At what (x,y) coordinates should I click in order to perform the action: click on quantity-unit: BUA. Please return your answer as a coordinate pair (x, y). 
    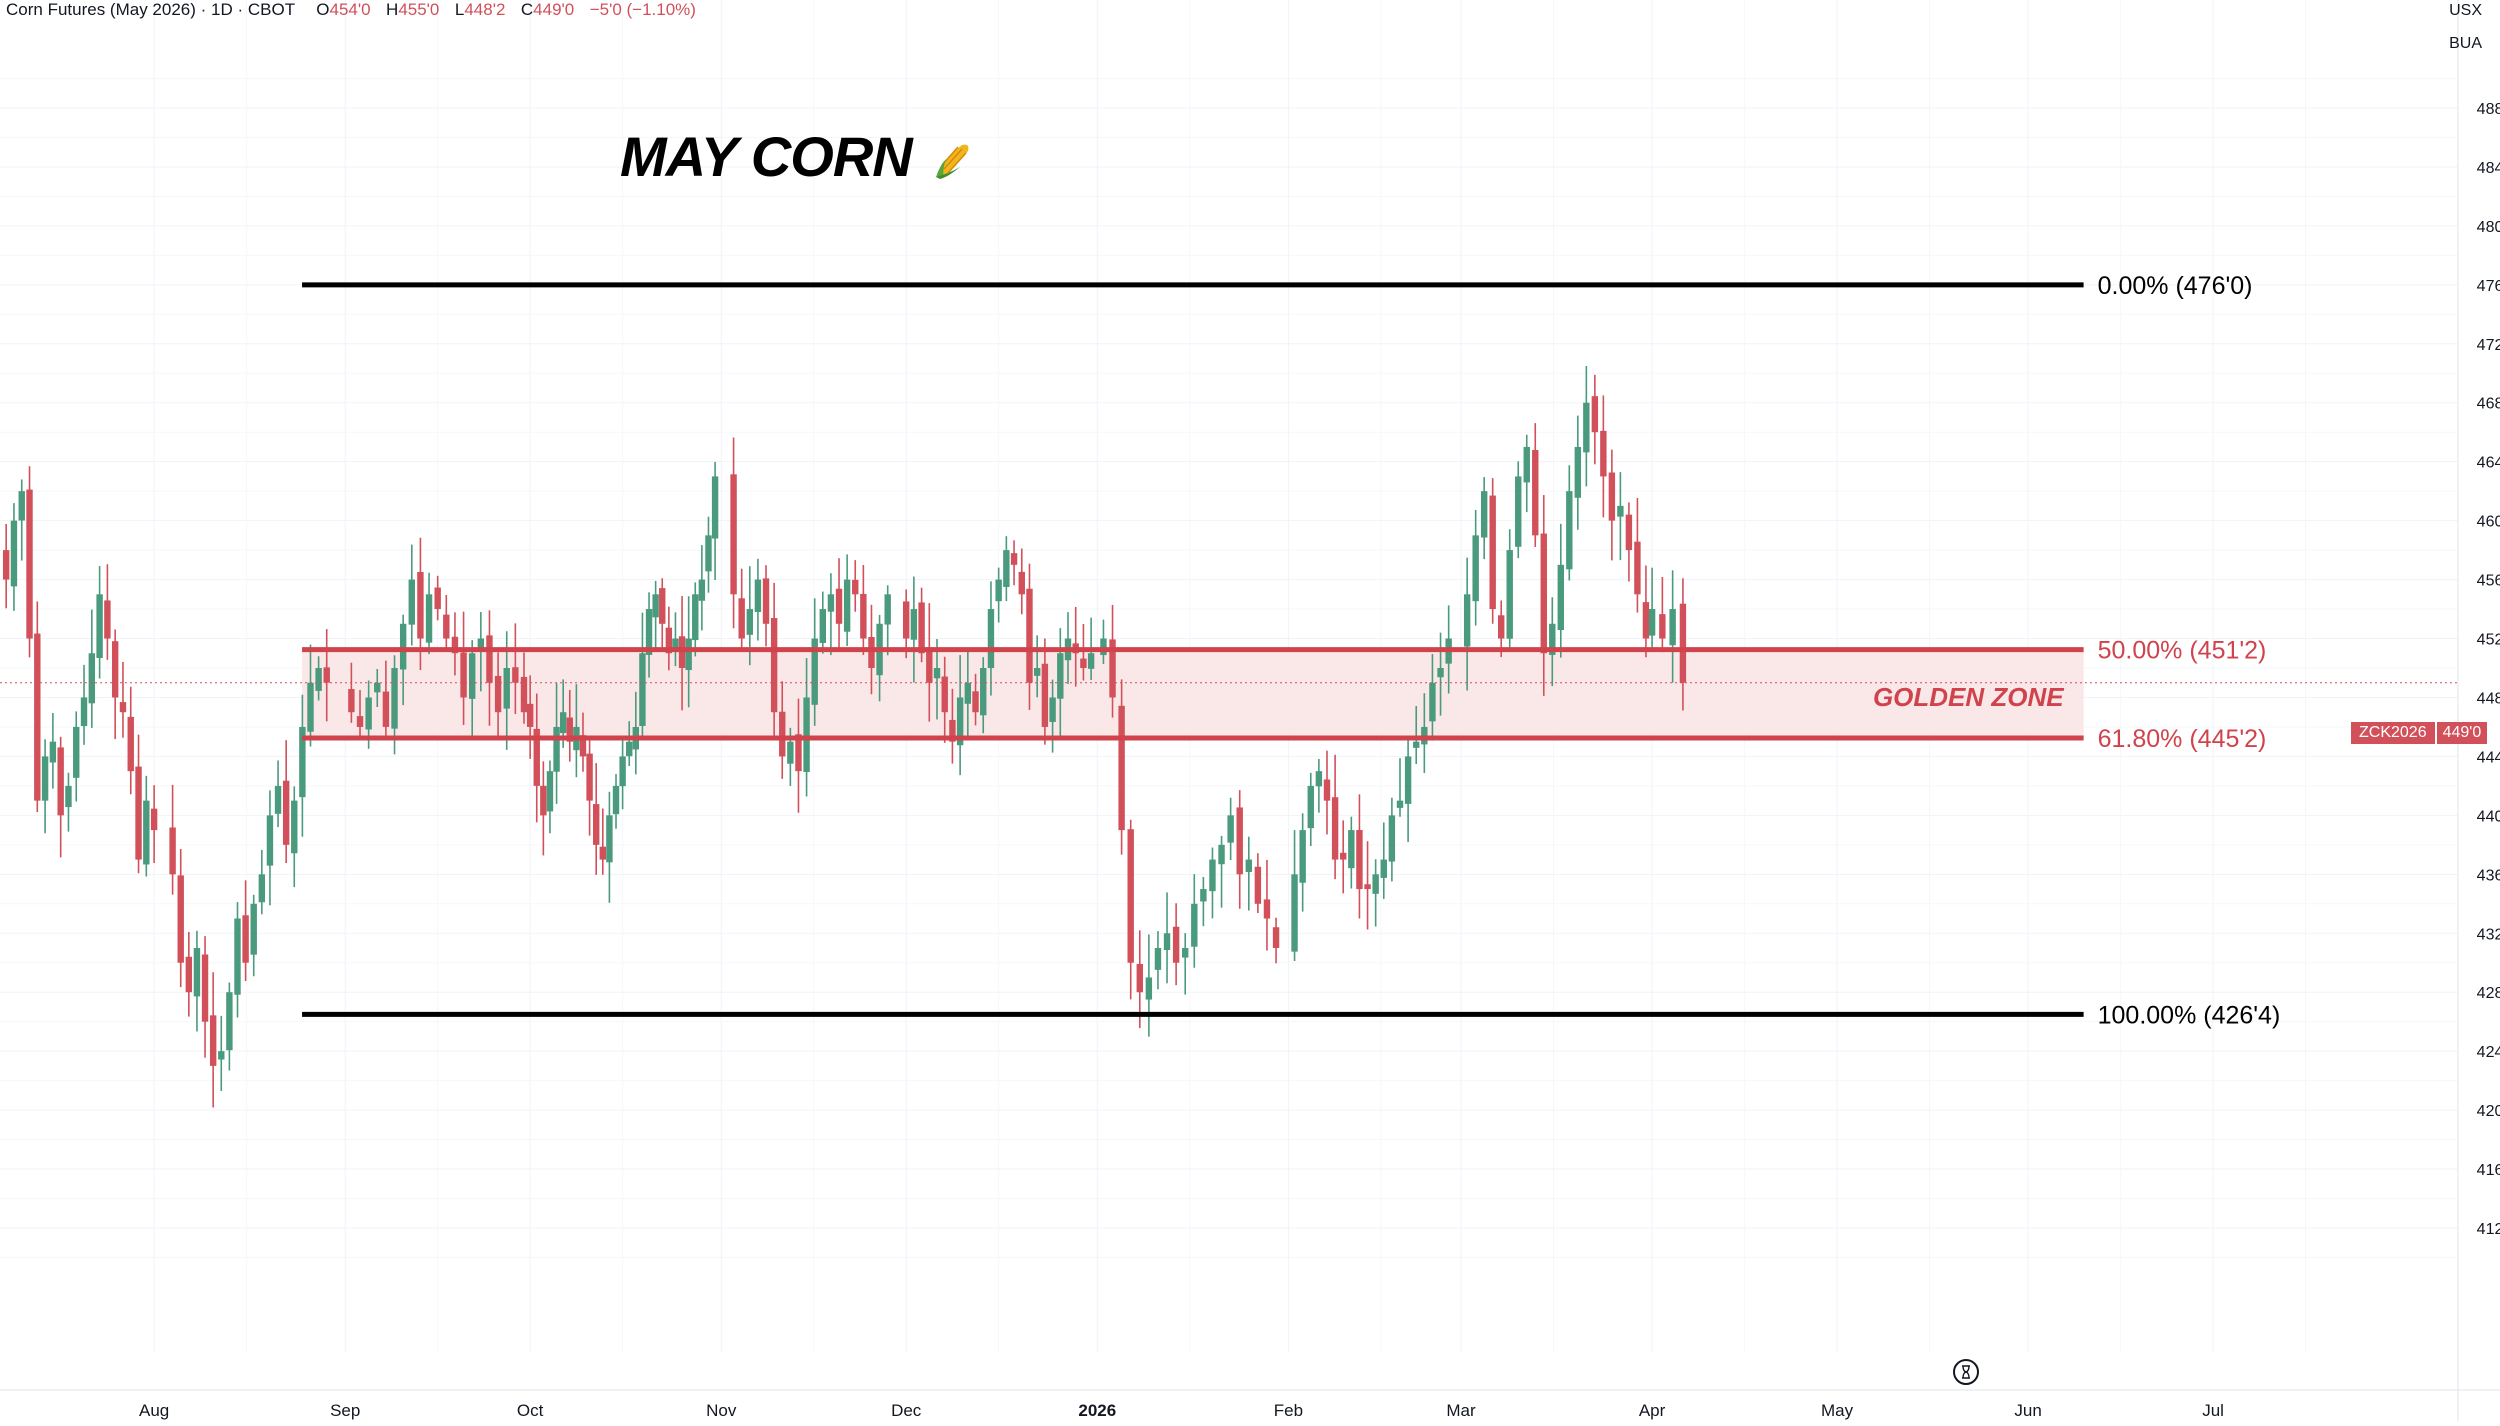
    Looking at the image, I should click on (2465, 43).